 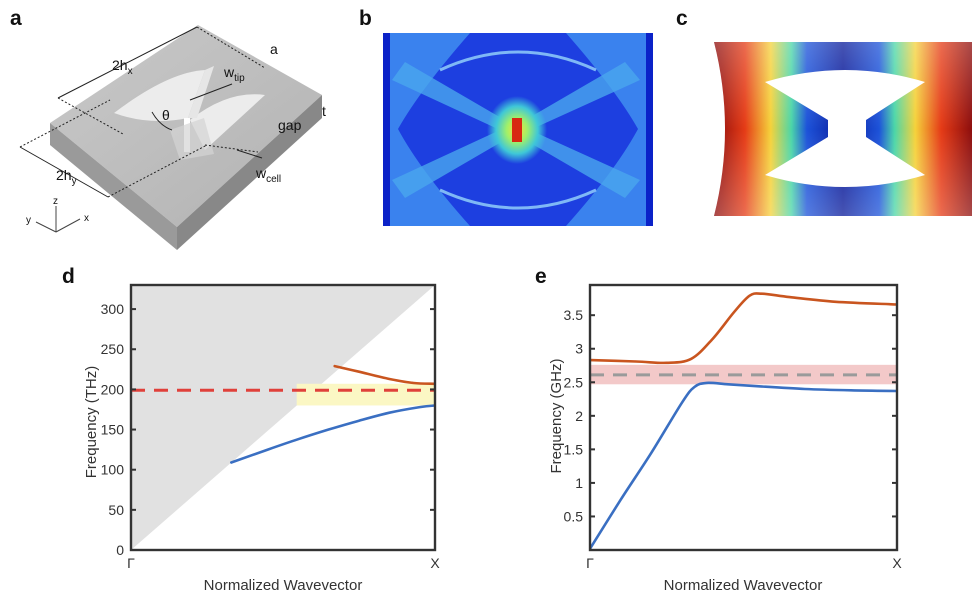 I want to click on theta-label: θ, so click(x=166, y=115).